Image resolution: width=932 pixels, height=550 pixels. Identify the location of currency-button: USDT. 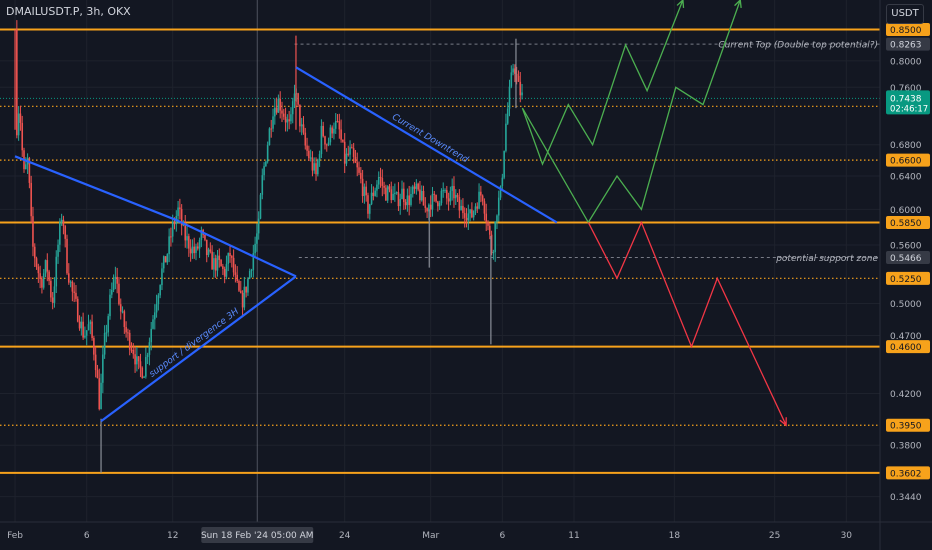
(905, 14).